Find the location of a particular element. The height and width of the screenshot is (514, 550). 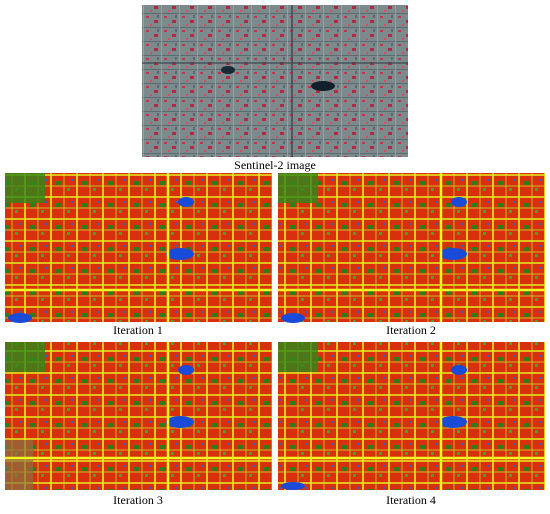

sentinel-image is located at coordinates (275, 81).